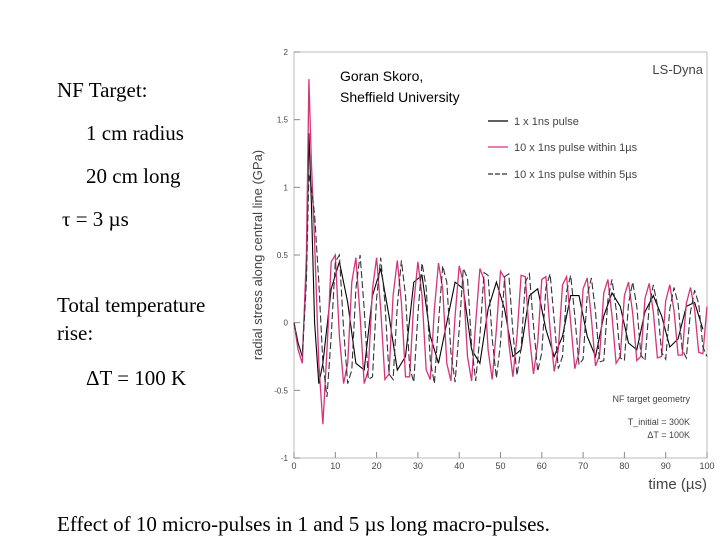 Image resolution: width=720 pixels, height=540 pixels. What do you see at coordinates (400, 97) in the screenshot?
I see `author-affiliation: Sheffield University` at bounding box center [400, 97].